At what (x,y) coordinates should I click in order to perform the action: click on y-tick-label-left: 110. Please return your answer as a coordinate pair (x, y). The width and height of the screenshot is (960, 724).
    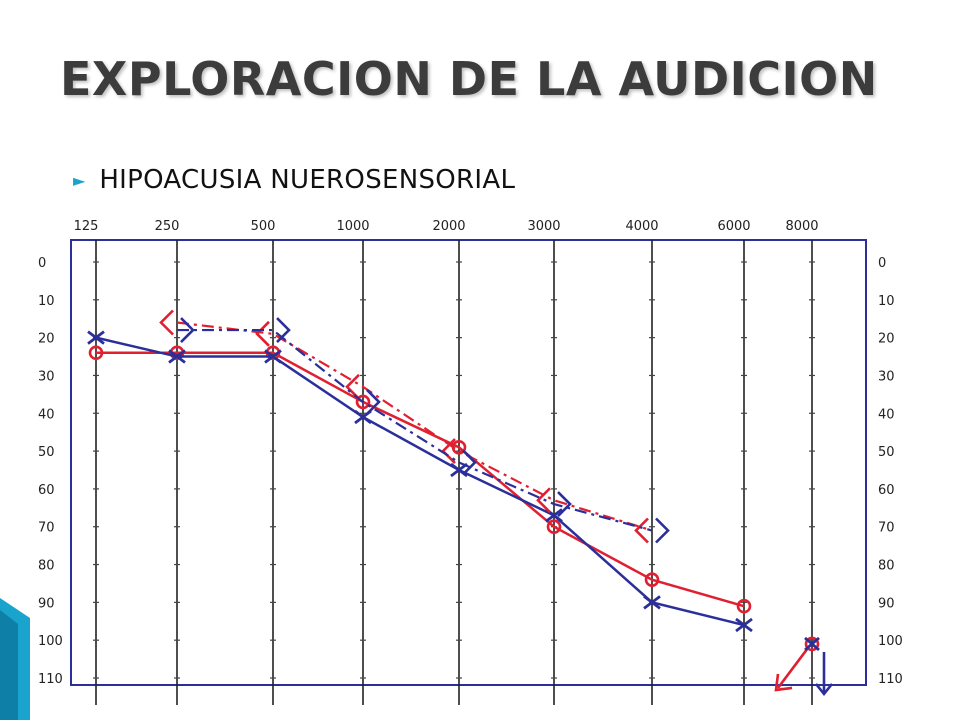
    Looking at the image, I should click on (50, 679).